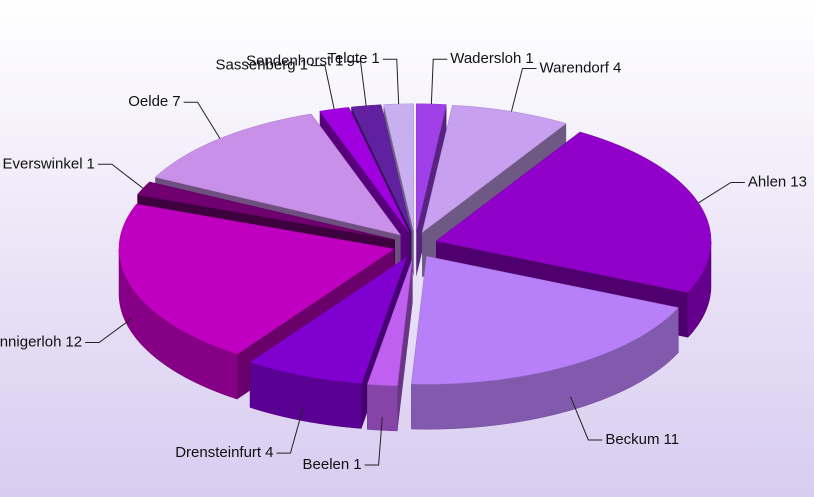 The image size is (814, 497). I want to click on data-label: Drensteinfurt 4, so click(224, 452).